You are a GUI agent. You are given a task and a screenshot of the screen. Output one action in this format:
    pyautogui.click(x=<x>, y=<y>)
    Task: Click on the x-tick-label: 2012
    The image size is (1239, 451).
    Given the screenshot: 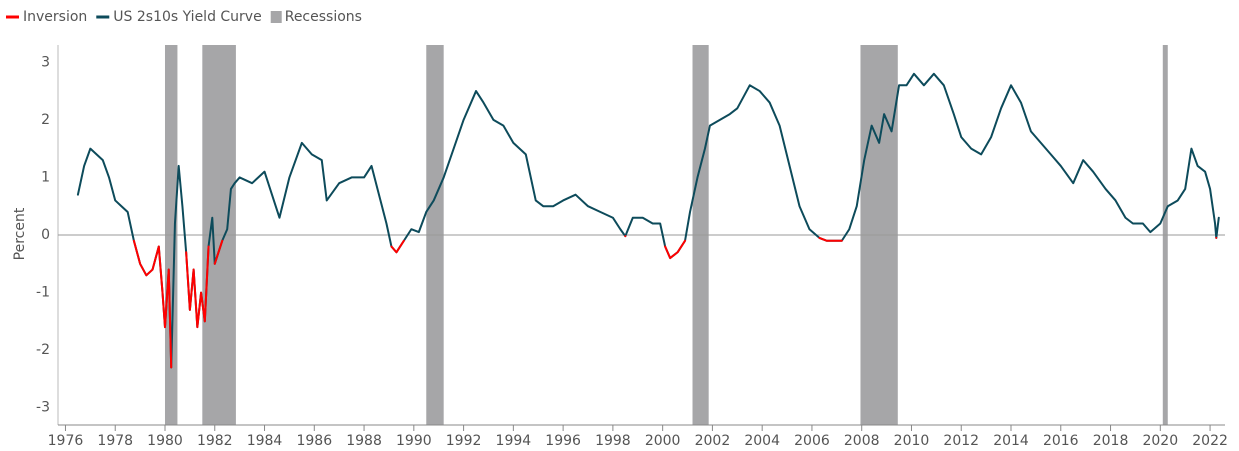 What is the action you would take?
    pyautogui.click(x=961, y=441)
    